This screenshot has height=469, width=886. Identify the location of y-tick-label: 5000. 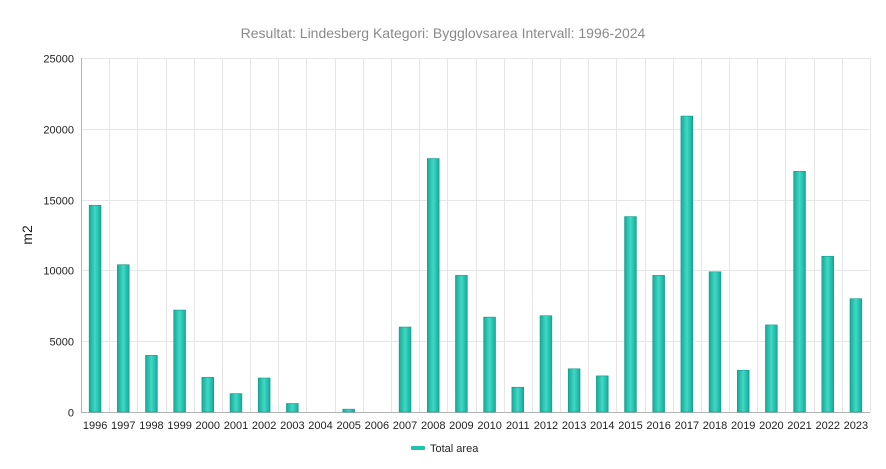
(62, 343).